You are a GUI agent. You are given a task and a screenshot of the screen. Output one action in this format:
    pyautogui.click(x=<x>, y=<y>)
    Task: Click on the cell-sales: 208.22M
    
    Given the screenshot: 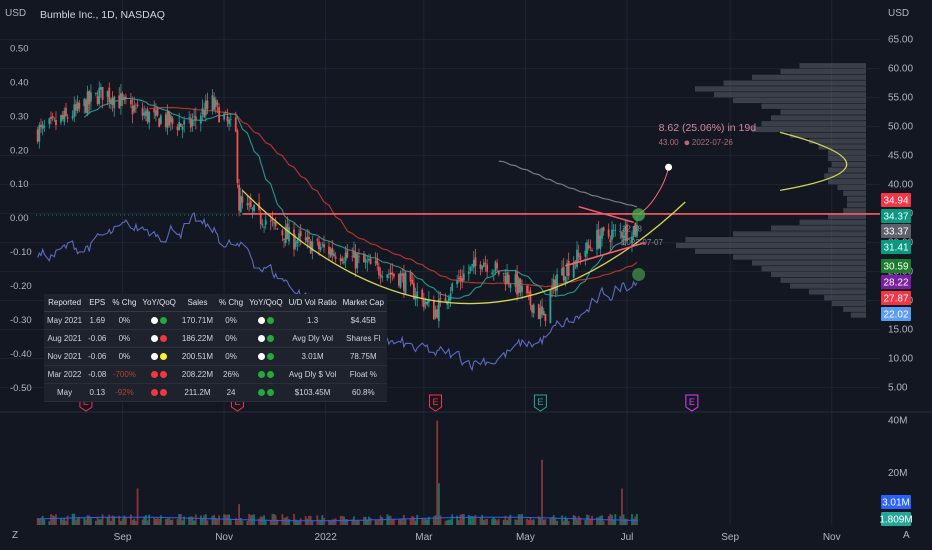 What is the action you would take?
    pyautogui.click(x=197, y=374)
    